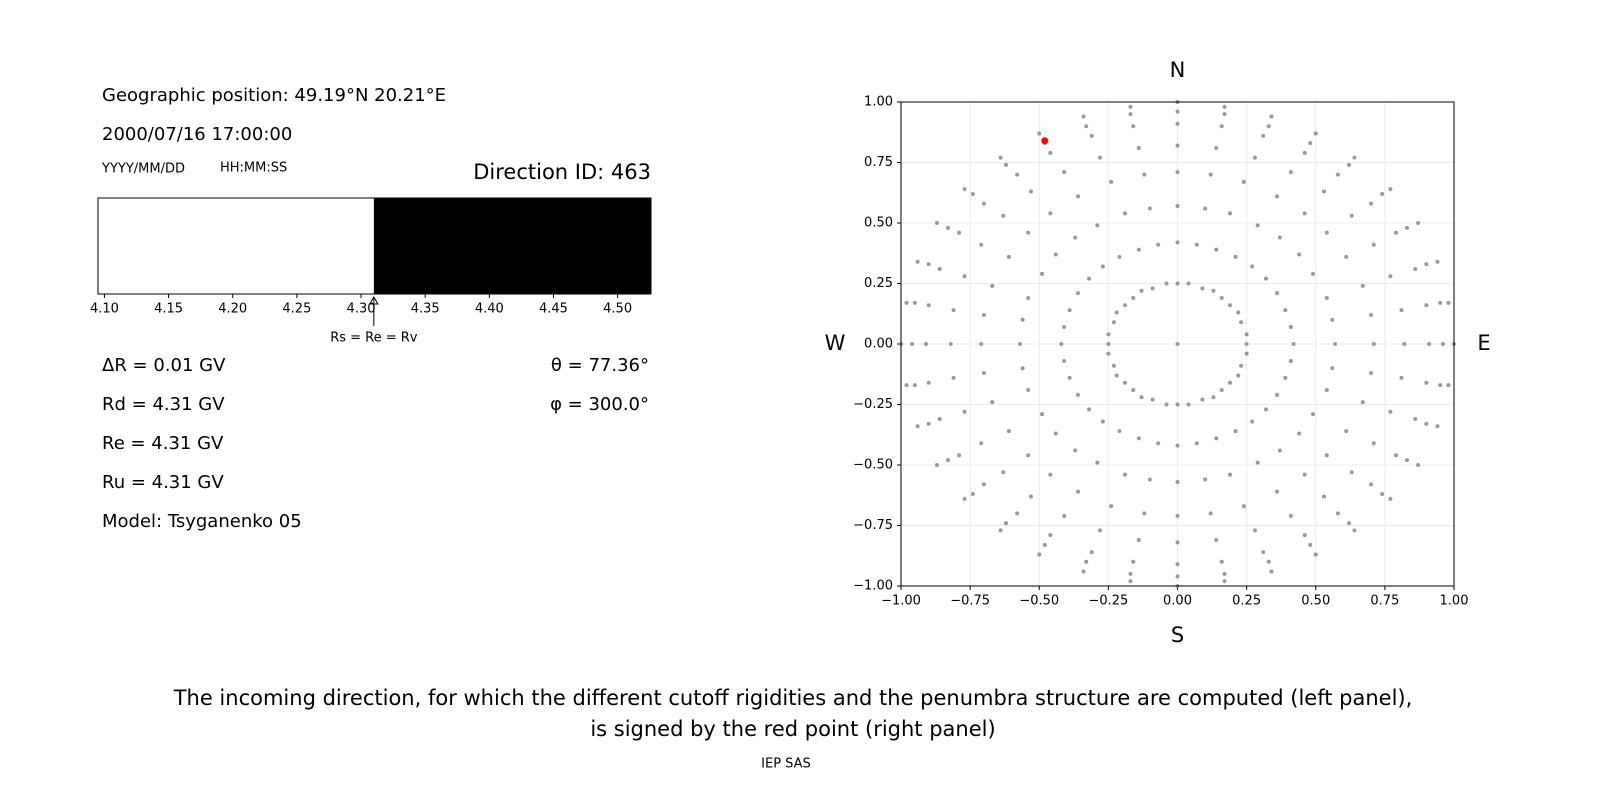 The height and width of the screenshot is (800, 1600). Describe the element at coordinates (361, 309) in the screenshot. I see `x-tick-label: 4.30` at that location.